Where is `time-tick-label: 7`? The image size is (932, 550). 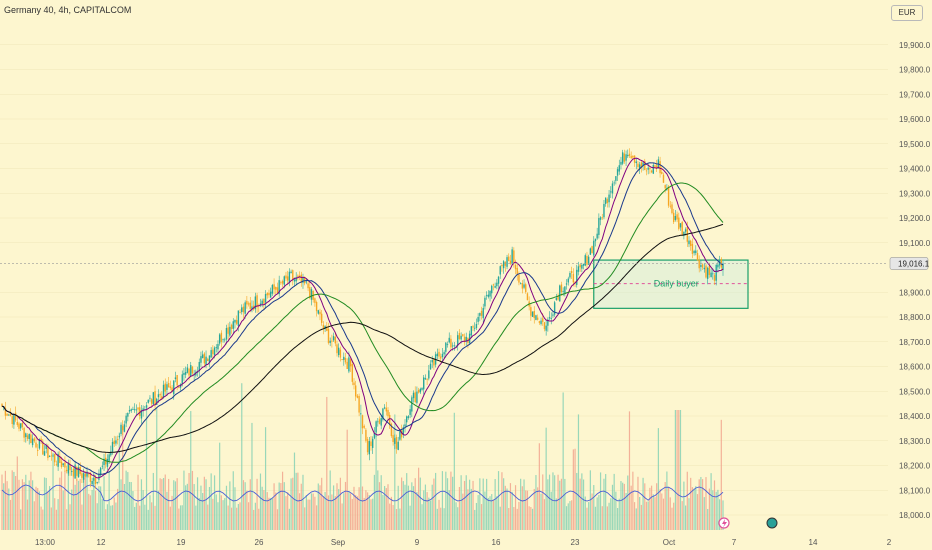
time-tick-label: 7 is located at coordinates (734, 542).